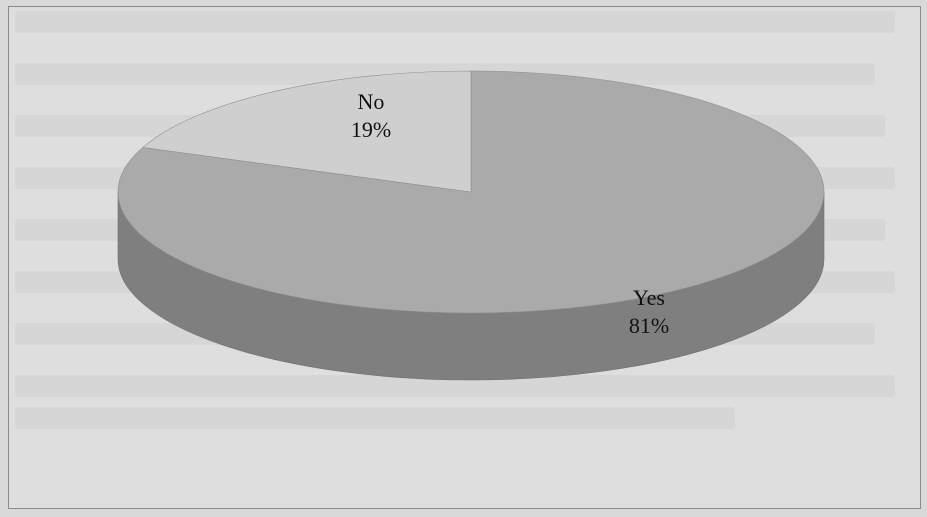  What do you see at coordinates (307, 131) in the screenshot?
I see `pie-slice-no` at bounding box center [307, 131].